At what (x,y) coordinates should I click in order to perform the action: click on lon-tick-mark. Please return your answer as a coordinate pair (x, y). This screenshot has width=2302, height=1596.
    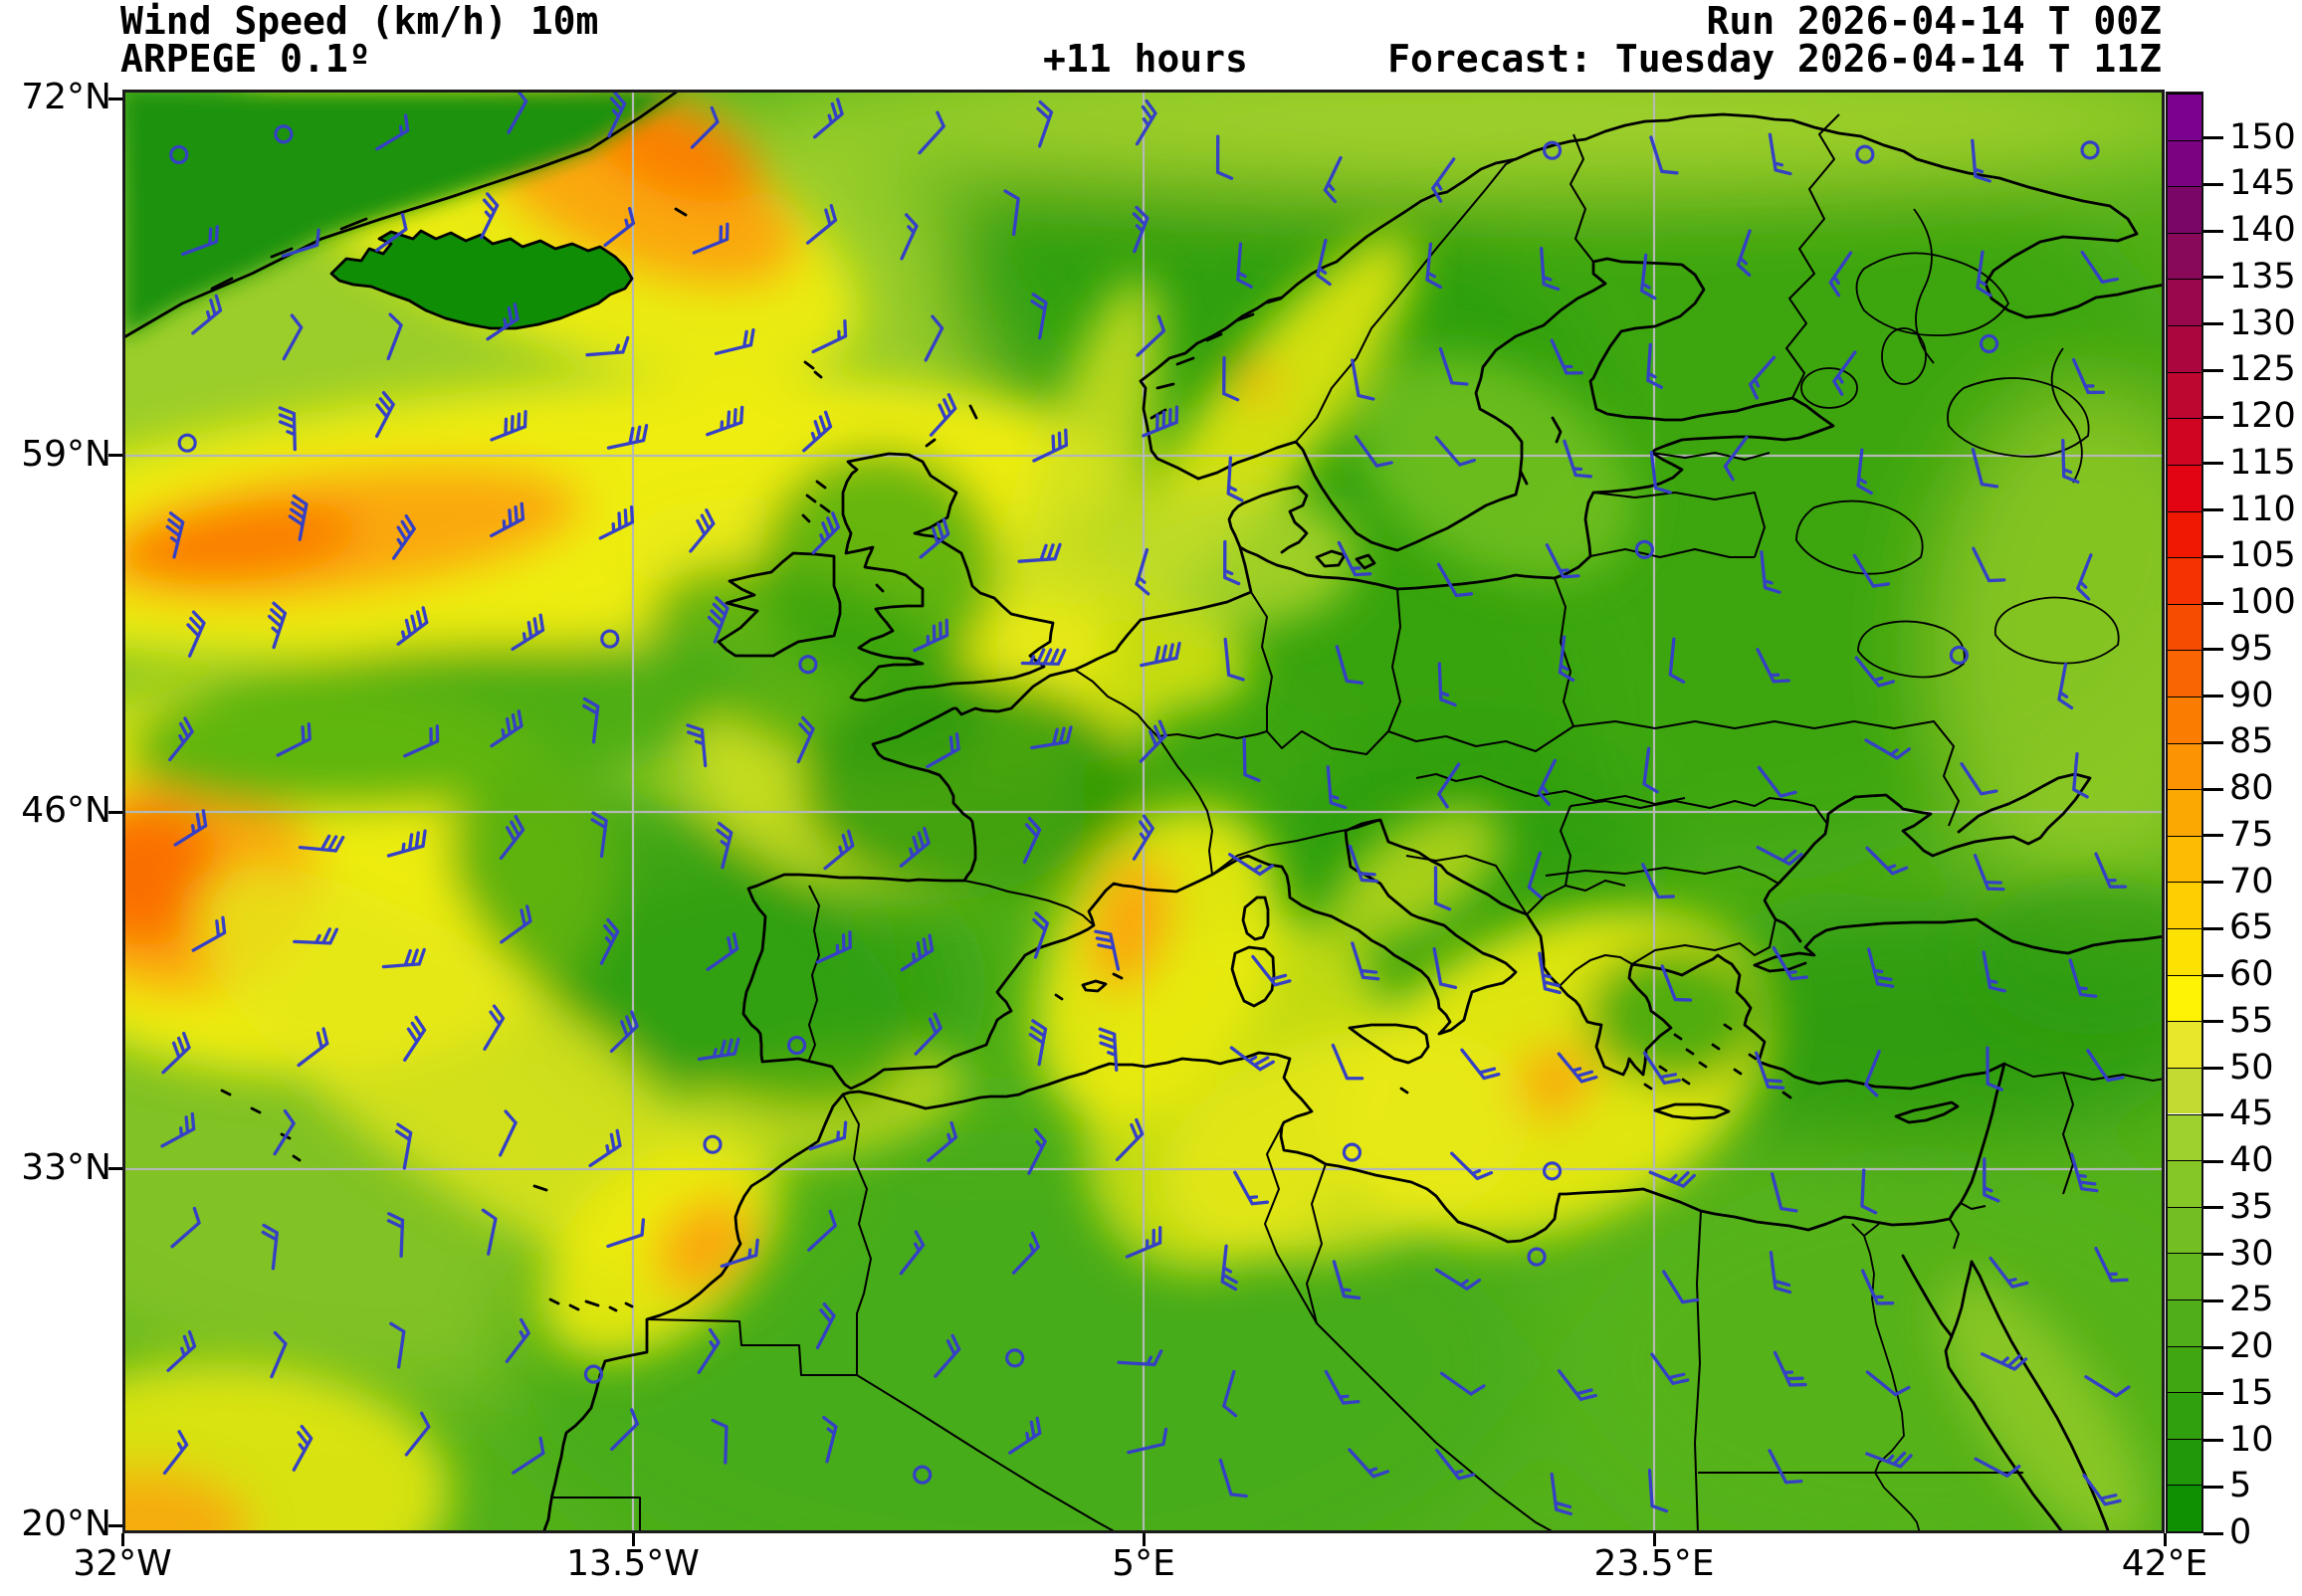
    Looking at the image, I should click on (1654, 1540).